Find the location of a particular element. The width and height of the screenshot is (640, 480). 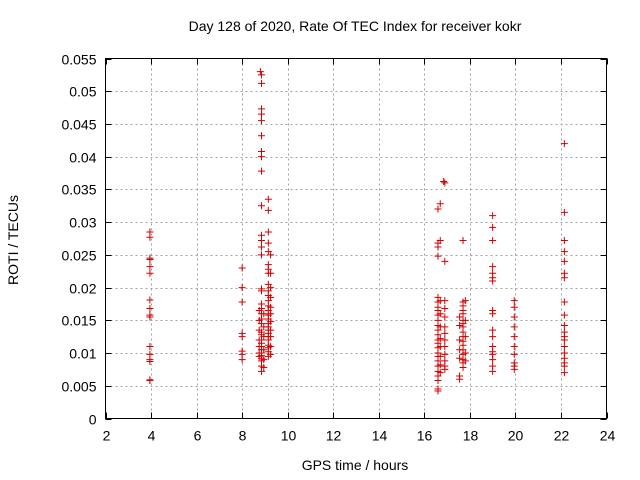

y-tick-label: 0.02 is located at coordinates (82, 289).